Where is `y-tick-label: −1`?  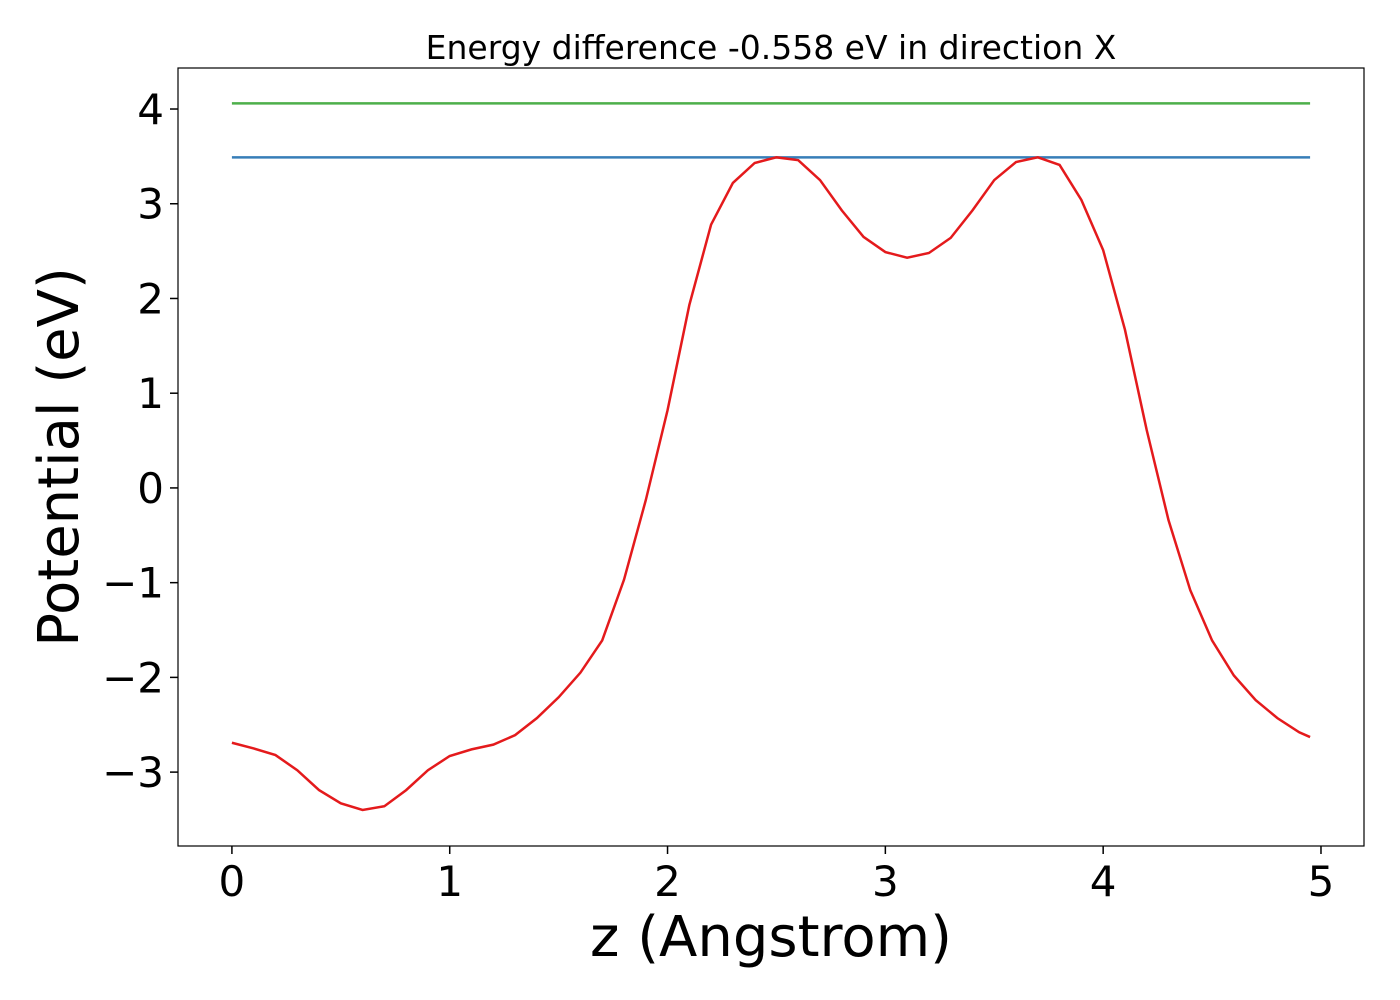 y-tick-label: −1 is located at coordinates (133, 583).